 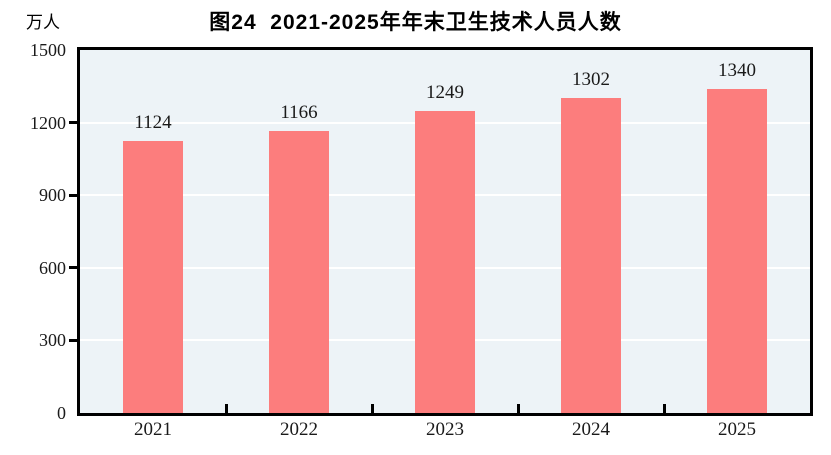 I want to click on bar-2021, so click(x=153, y=277).